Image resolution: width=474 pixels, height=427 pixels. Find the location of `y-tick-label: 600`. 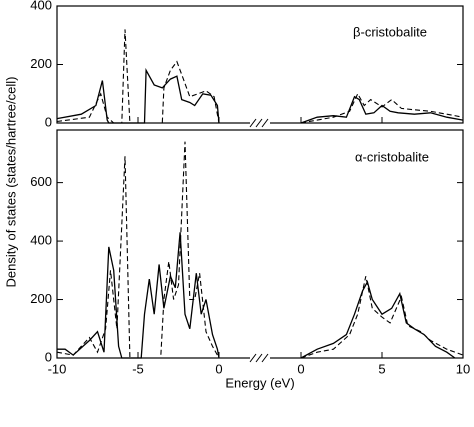

y-tick-label: 600 is located at coordinates (41, 181).